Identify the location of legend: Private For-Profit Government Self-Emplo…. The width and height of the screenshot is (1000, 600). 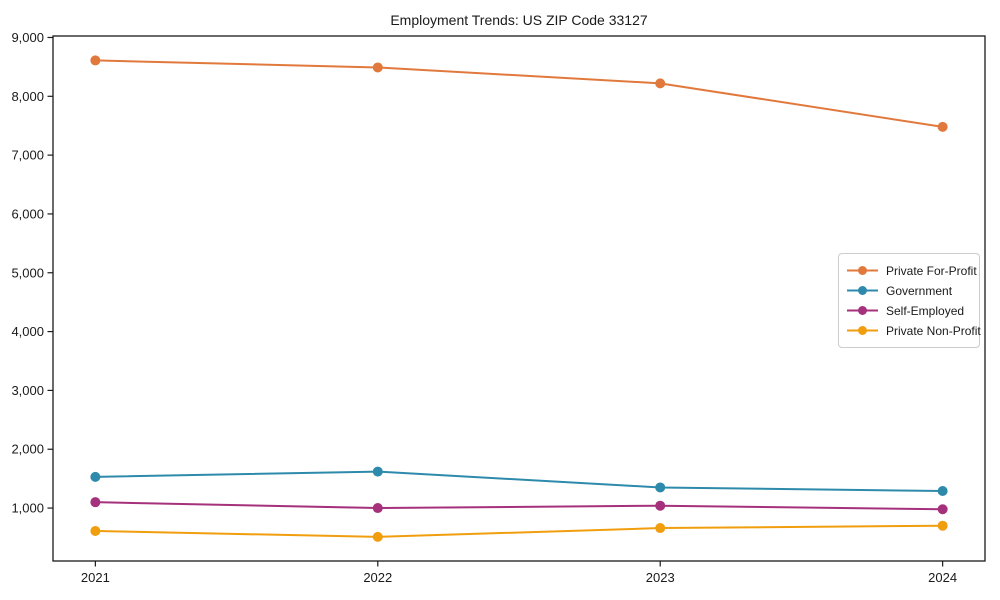
(909, 300).